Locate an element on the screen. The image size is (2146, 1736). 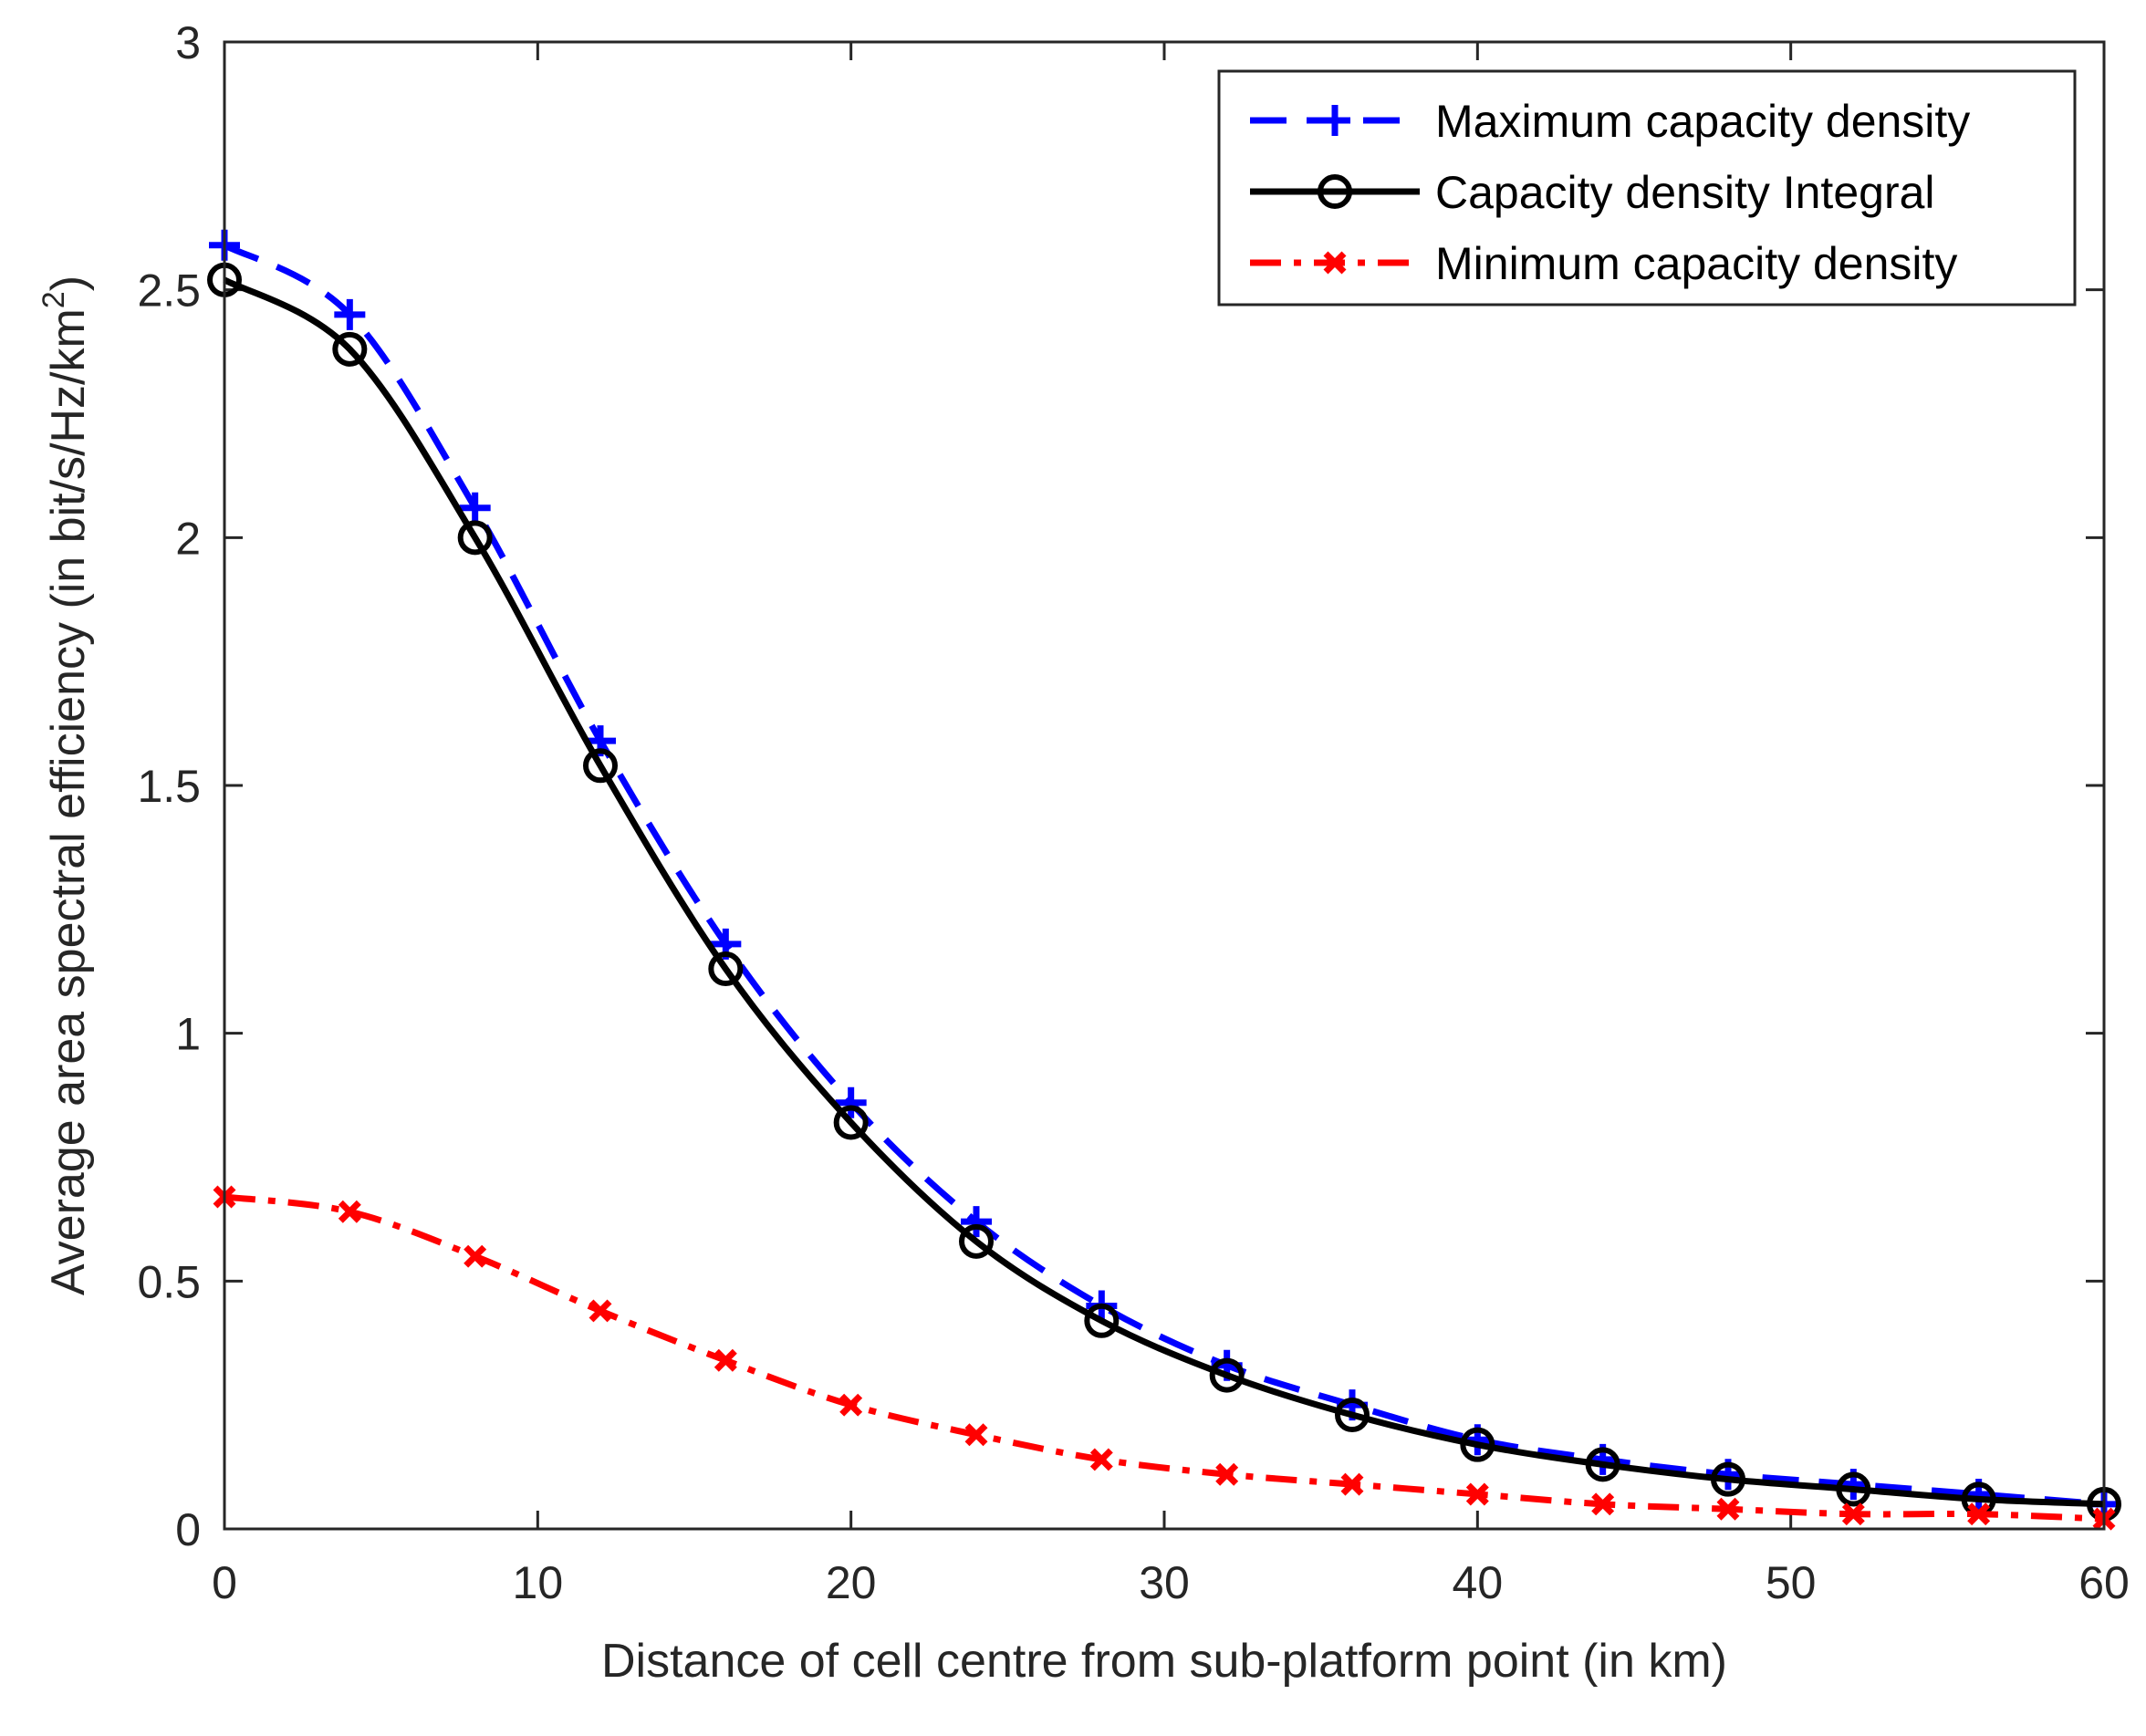
legend-entry: Maximum capacity density is located at coordinates (1610, 122).